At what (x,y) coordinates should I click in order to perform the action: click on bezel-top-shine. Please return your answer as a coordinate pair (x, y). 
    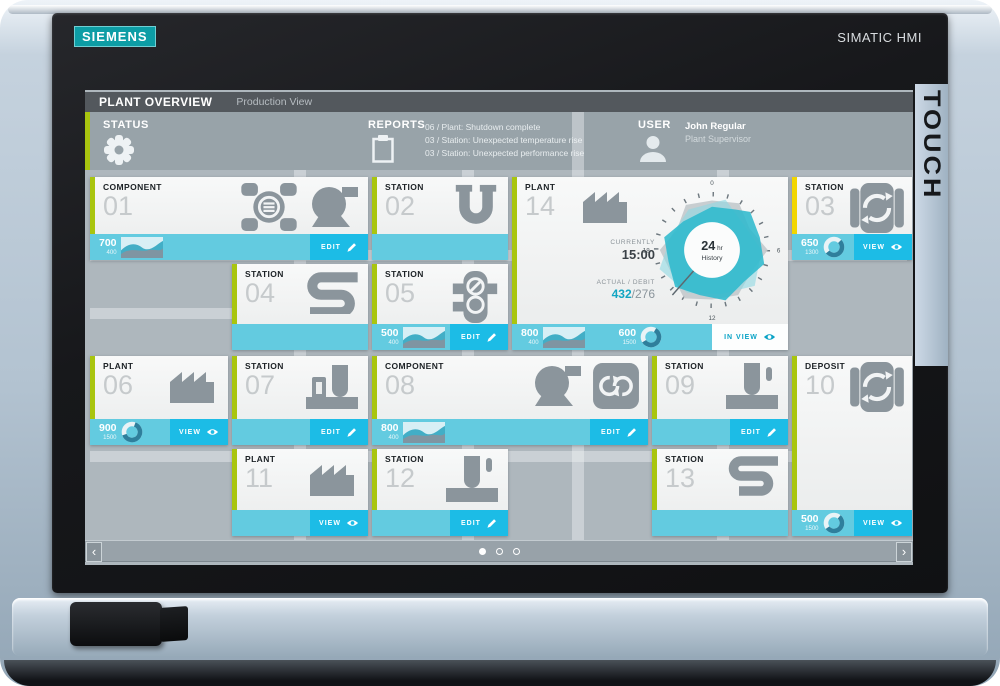
    Looking at the image, I should click on (500, 9).